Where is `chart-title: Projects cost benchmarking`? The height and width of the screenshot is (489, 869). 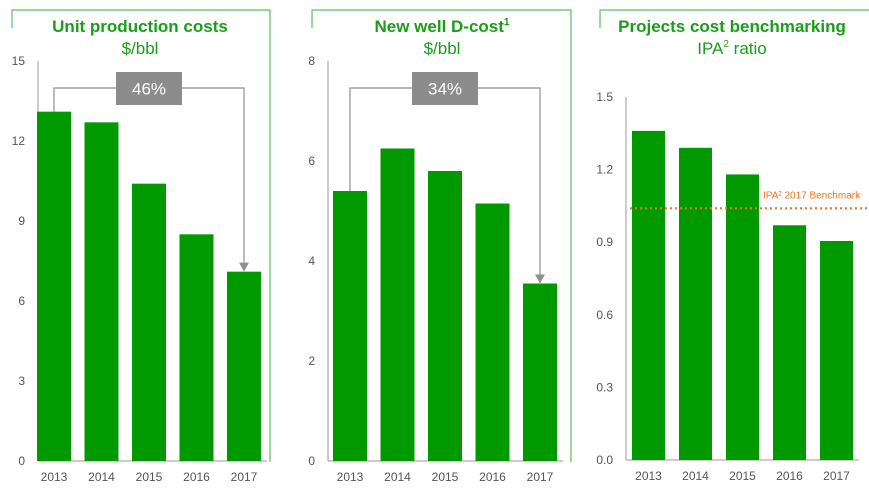 chart-title: Projects cost benchmarking is located at coordinates (732, 26).